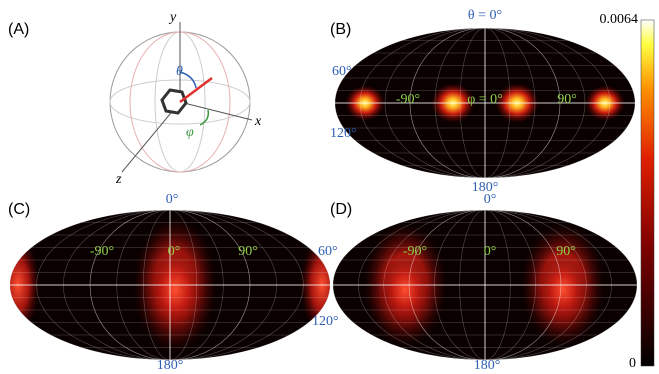 This screenshot has width=659, height=374. What do you see at coordinates (179, 71) in the screenshot?
I see `angle-label: θ` at bounding box center [179, 71].